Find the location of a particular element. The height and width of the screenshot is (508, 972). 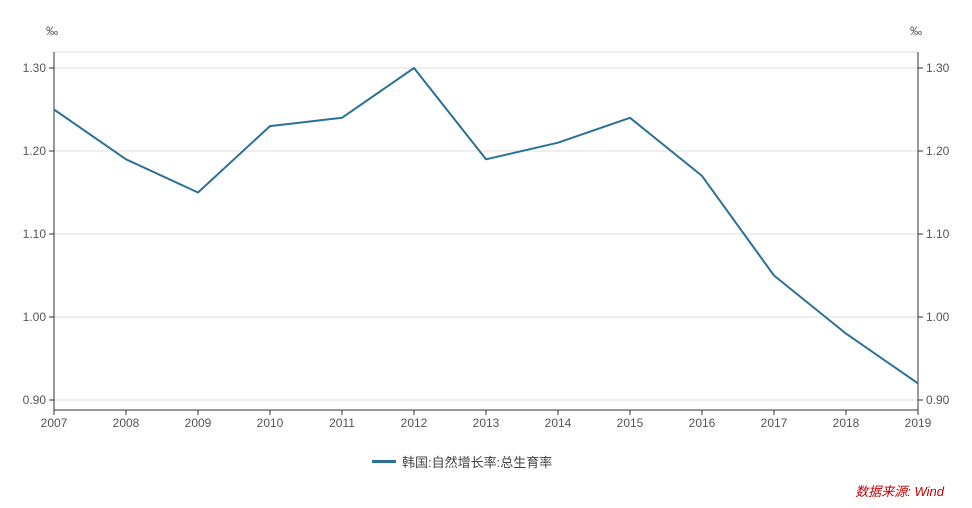

x-tick-label: 2009 is located at coordinates (198, 423).